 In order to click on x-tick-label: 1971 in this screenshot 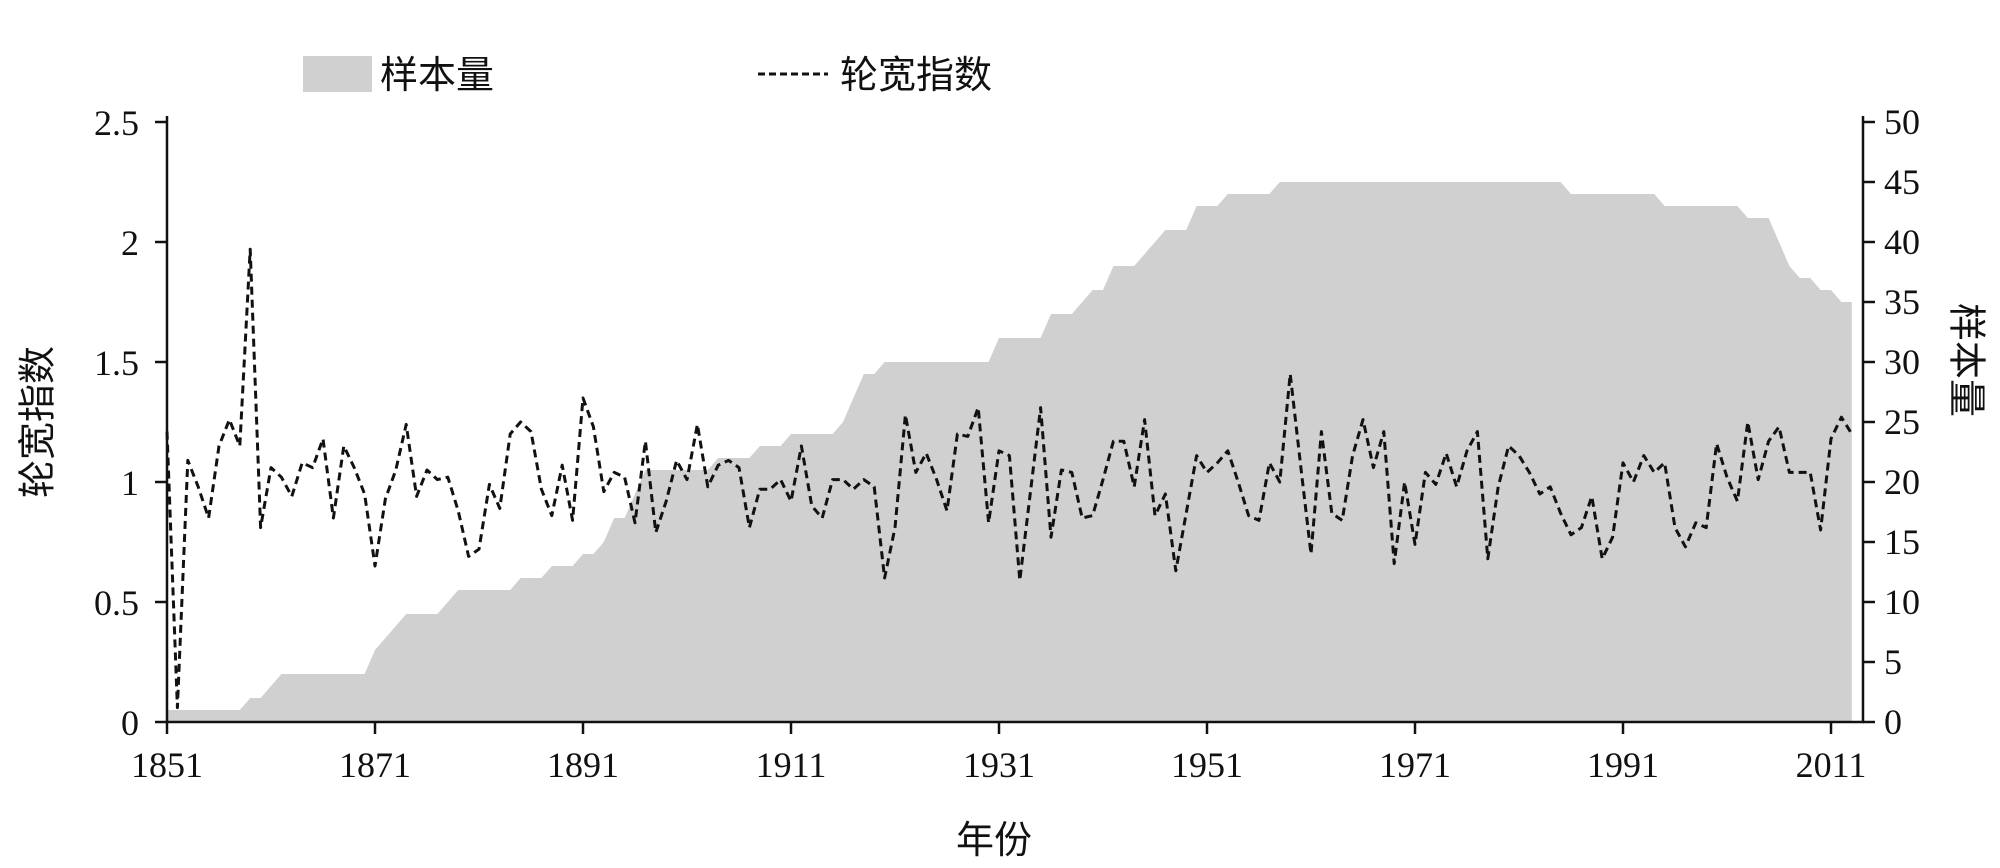, I will do `click(1415, 765)`.